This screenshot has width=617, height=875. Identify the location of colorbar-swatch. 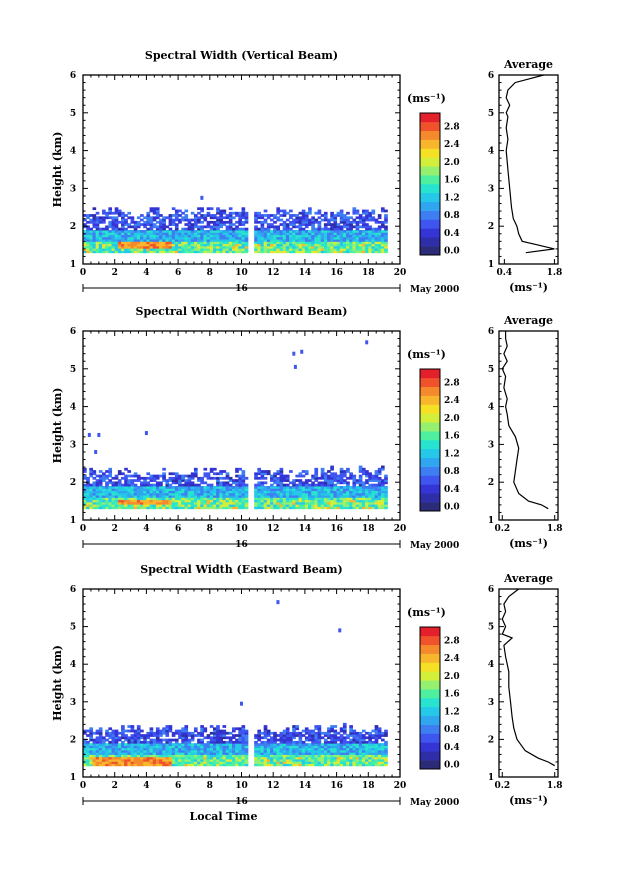
(430, 153).